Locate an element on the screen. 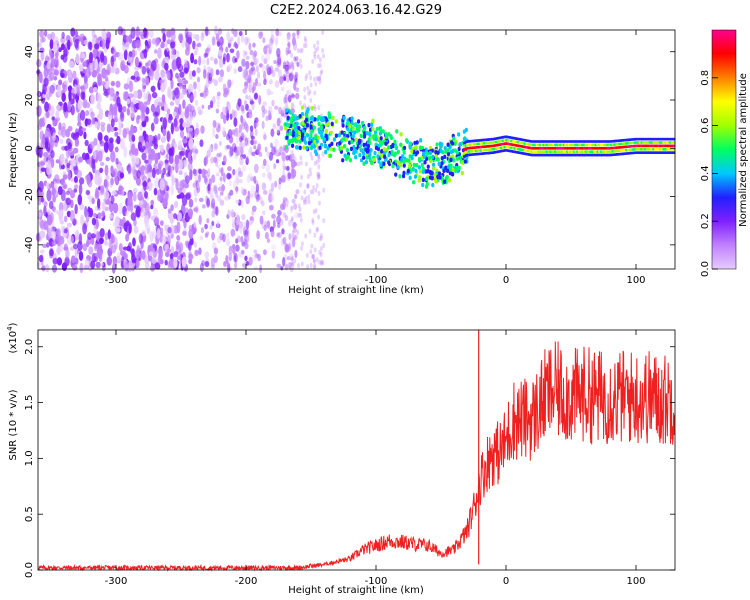  snr-x-tick-label: -300 is located at coordinates (116, 581).